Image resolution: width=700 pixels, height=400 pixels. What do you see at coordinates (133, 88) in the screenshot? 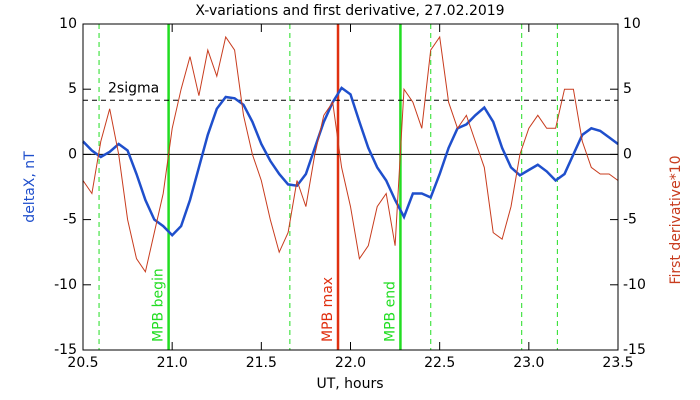
I see `threshold-label: 2sigma` at bounding box center [133, 88].